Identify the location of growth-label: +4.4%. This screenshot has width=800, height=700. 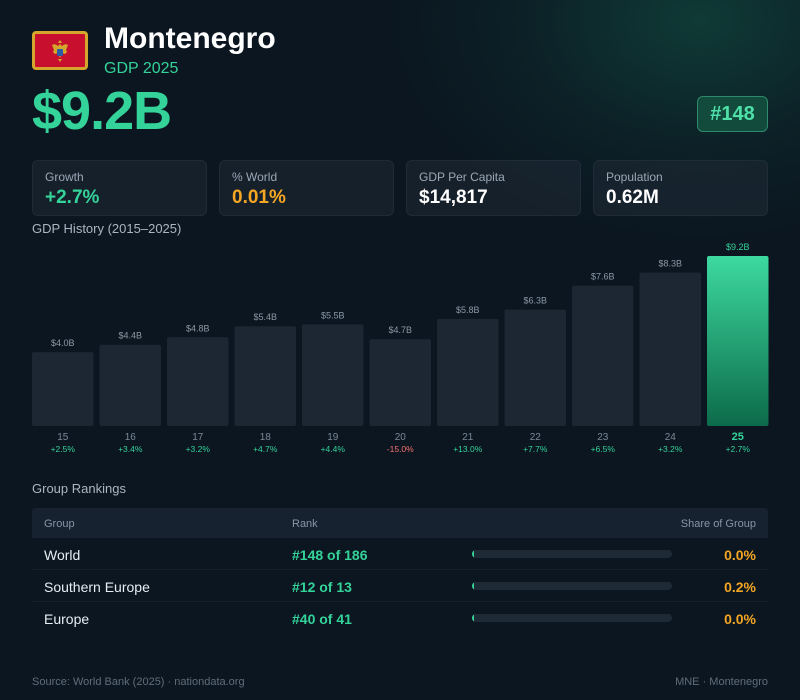
(333, 449).